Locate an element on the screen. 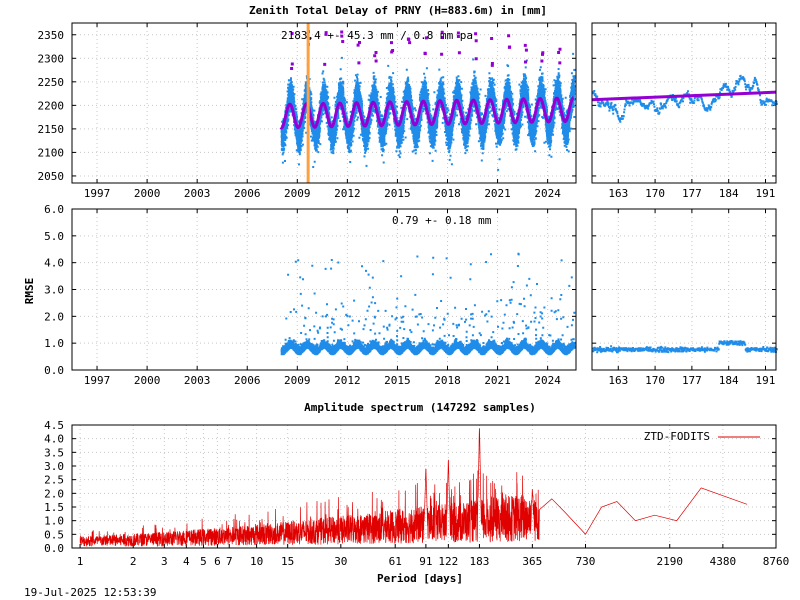 This screenshot has width=800, height=600. rmse-xtick-label-4: 2009 is located at coordinates (297, 380).